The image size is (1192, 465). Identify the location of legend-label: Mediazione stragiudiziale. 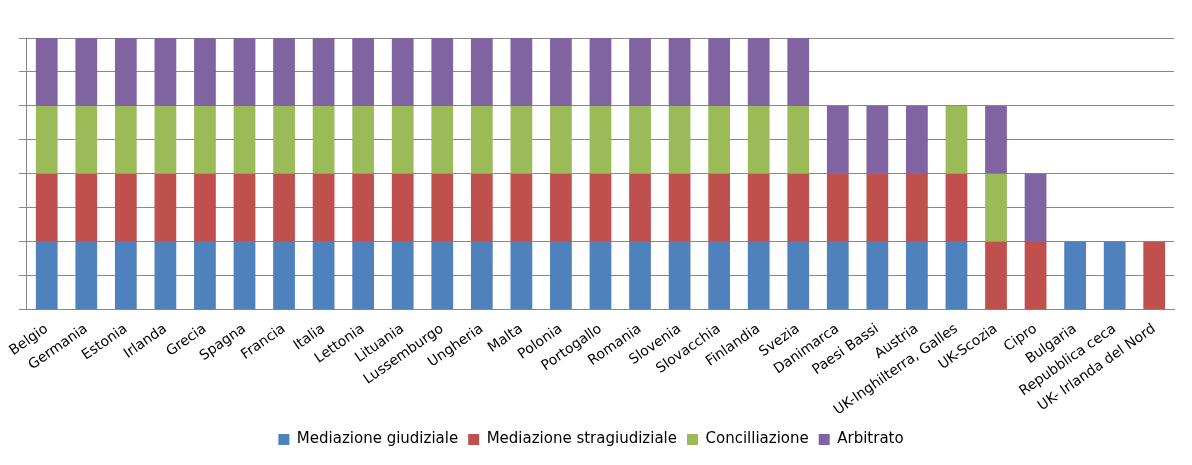
(581, 438).